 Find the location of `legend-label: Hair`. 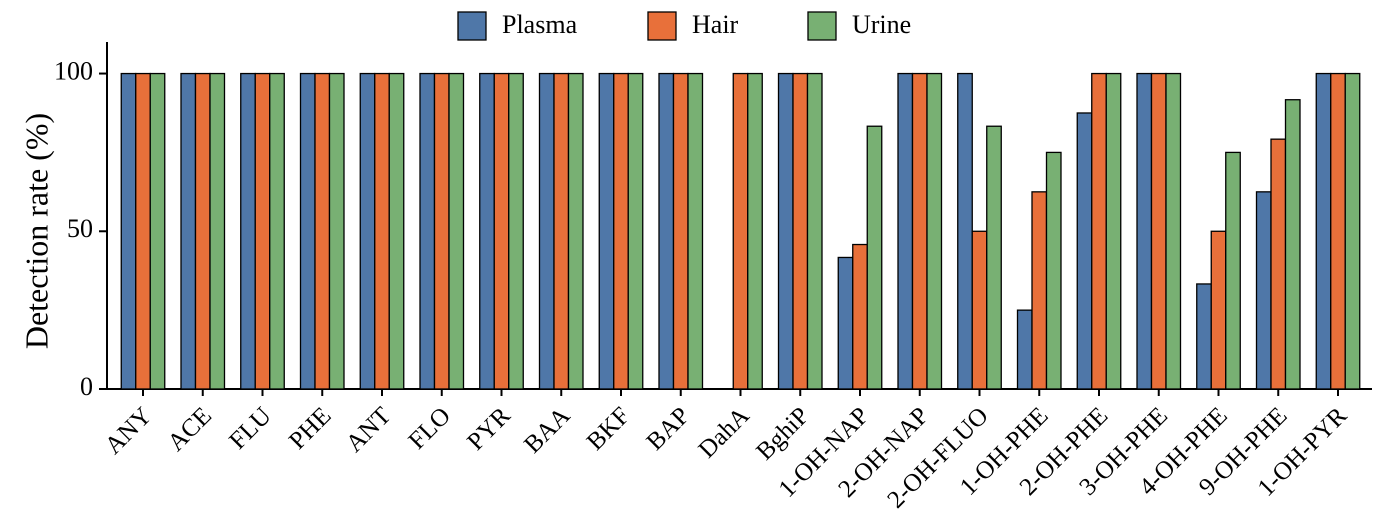

legend-label: Hair is located at coordinates (715, 24).